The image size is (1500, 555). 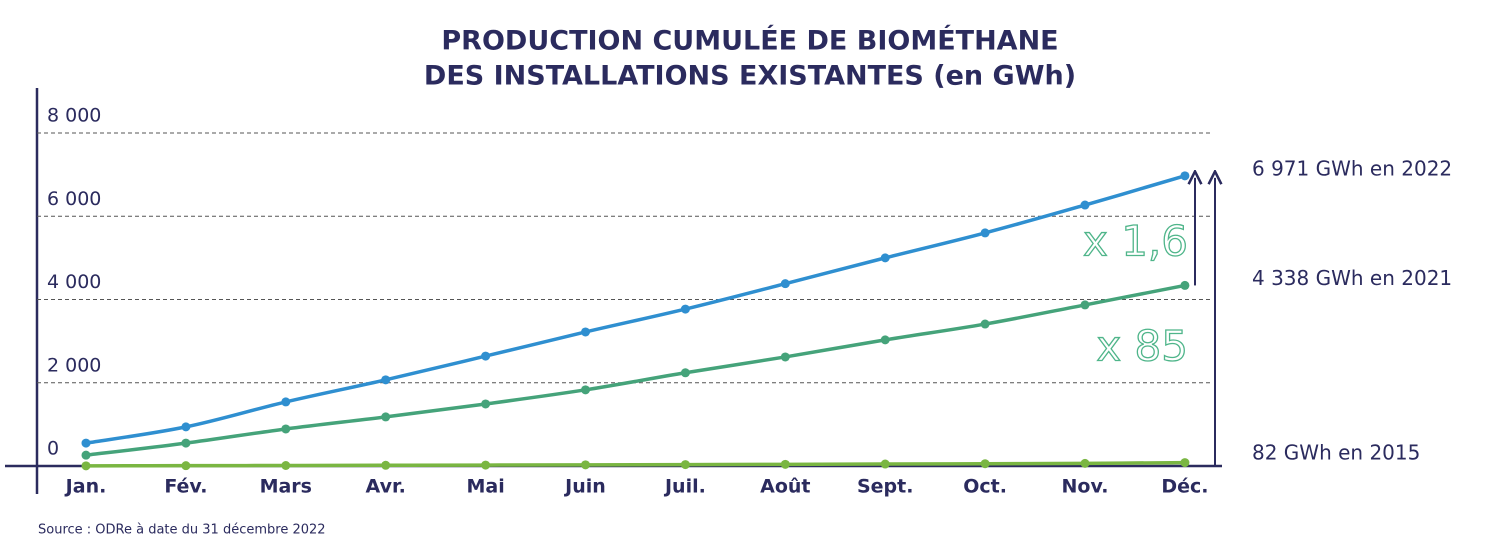 I want to click on x-tick-label: Jan., so click(x=85, y=487).